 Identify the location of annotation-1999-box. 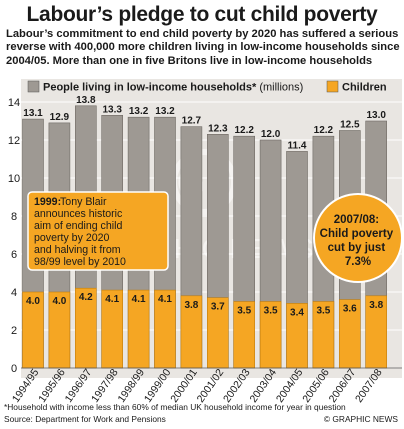
(98, 231).